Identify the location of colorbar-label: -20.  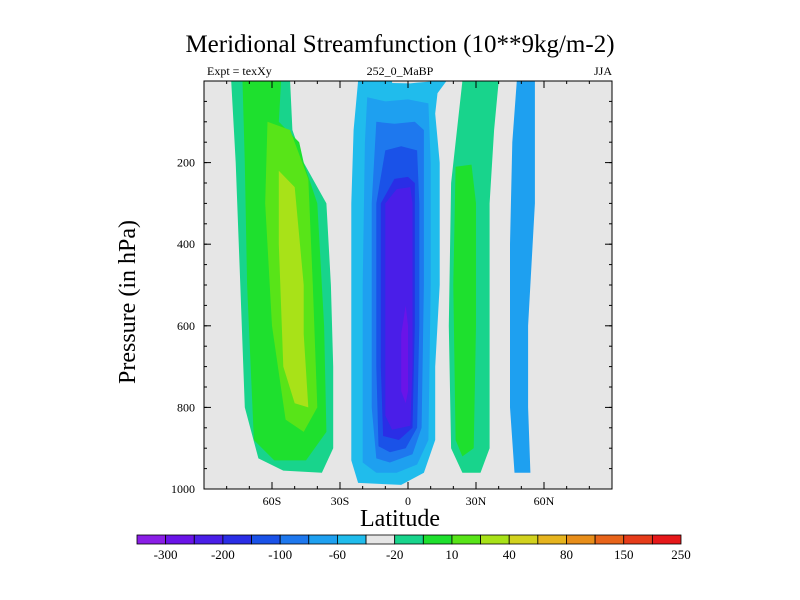
(394, 554).